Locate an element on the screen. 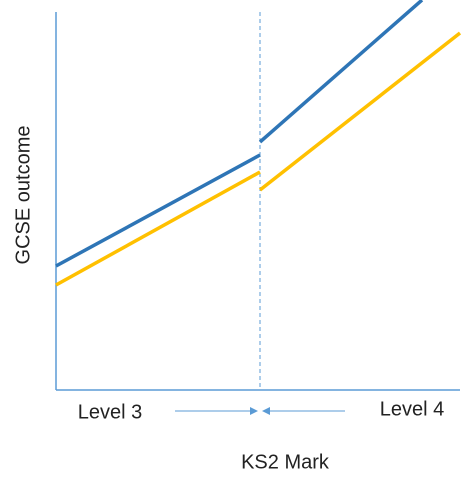 The width and height of the screenshot is (463, 477). upper-line-left is located at coordinates (158, 210).